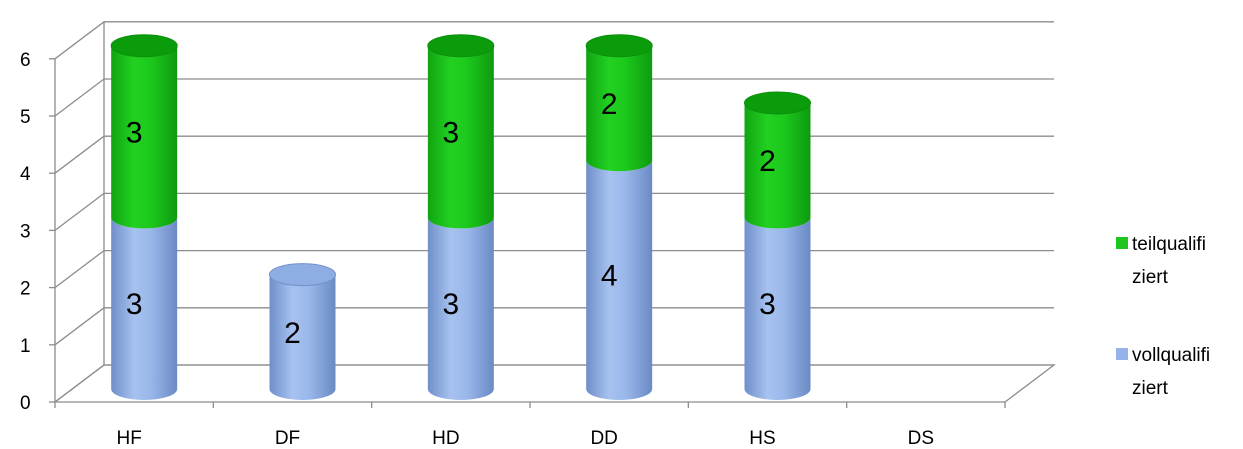 The width and height of the screenshot is (1243, 449). Describe the element at coordinates (302, 337) in the screenshot. I see `bar-vollqualifiziert-DF` at that location.